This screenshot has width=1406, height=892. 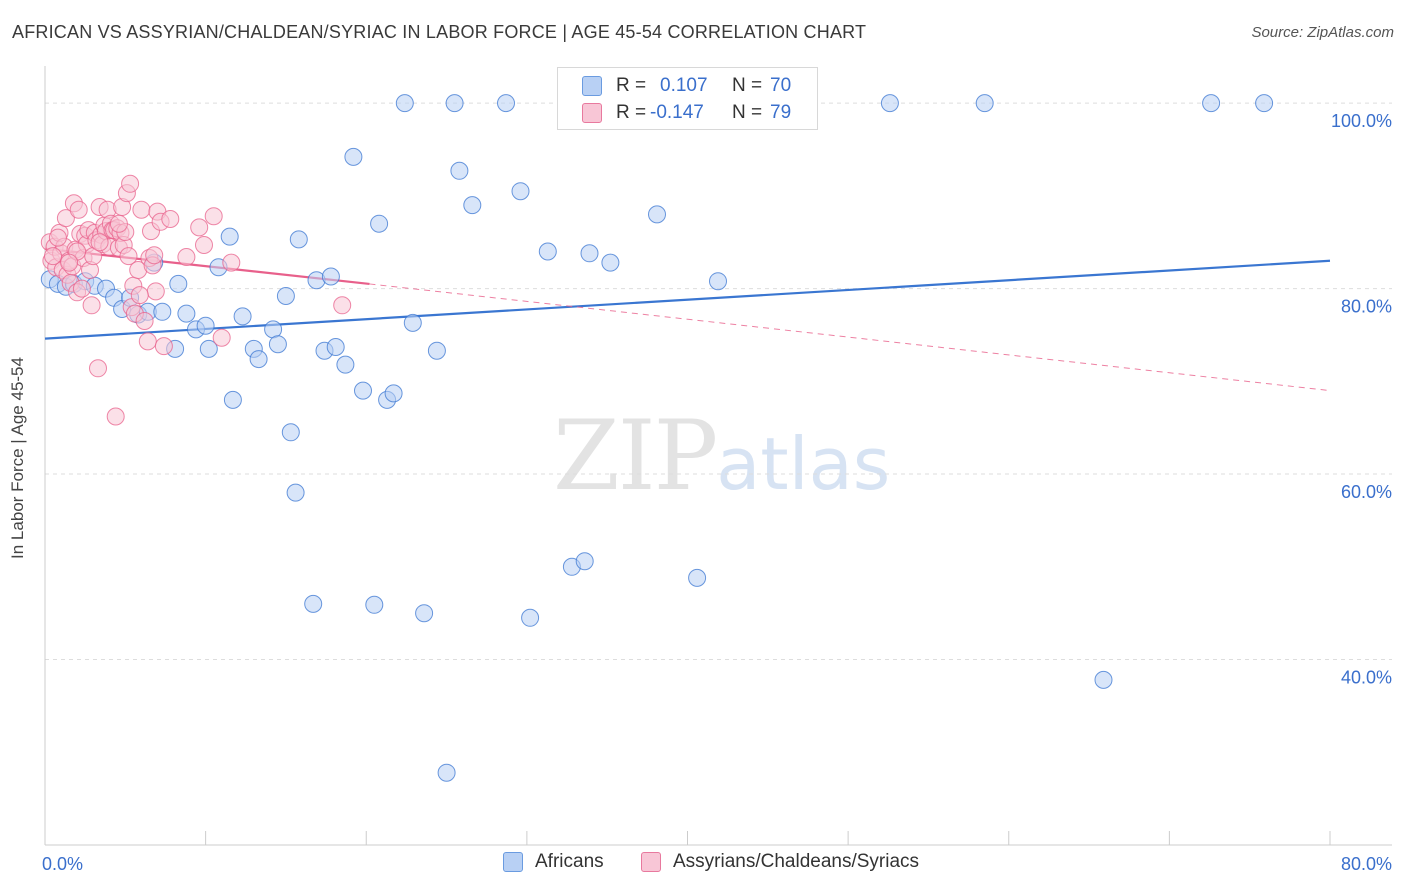 I want to click on legend-label-assyrians: Assyrians/Chaldeans/Syriacs, so click(x=796, y=861).